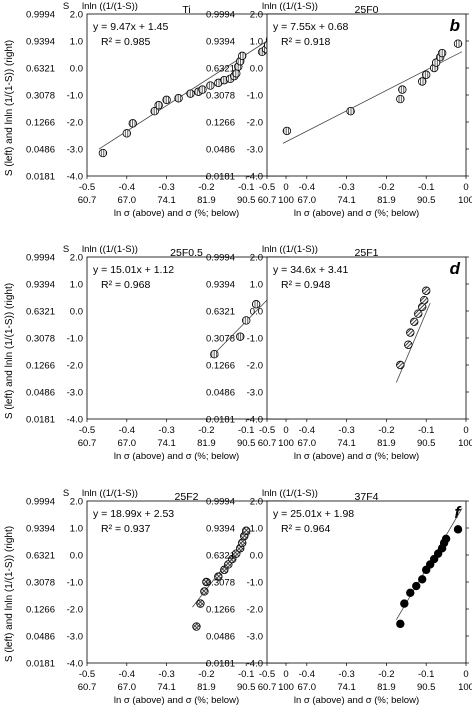  What do you see at coordinates (66, 249) in the screenshot?
I see `s-header-2: S` at bounding box center [66, 249].